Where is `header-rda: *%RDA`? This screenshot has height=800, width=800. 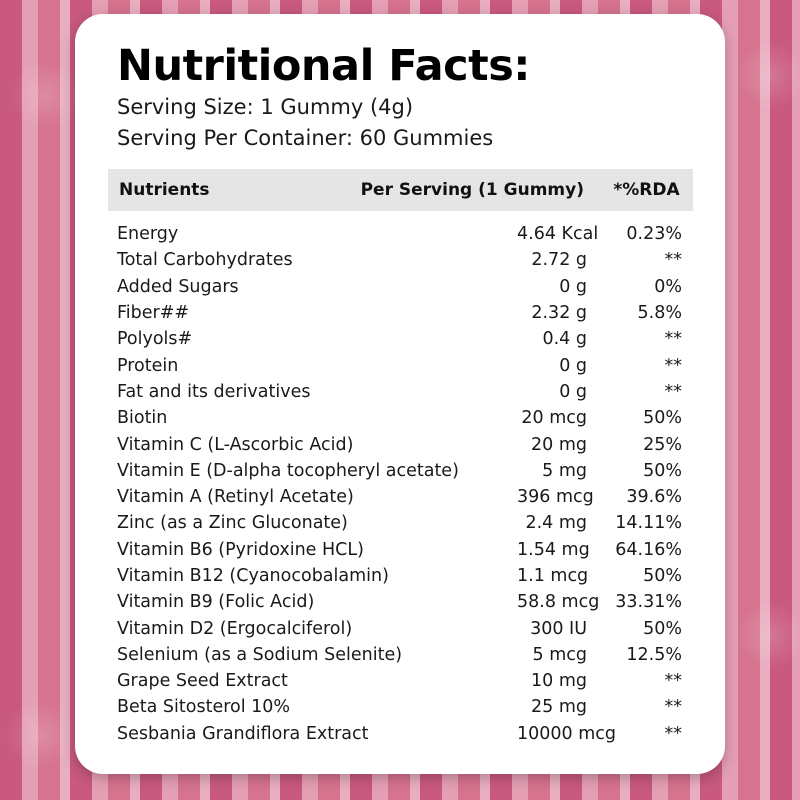
header-rda: *%RDA is located at coordinates (646, 190).